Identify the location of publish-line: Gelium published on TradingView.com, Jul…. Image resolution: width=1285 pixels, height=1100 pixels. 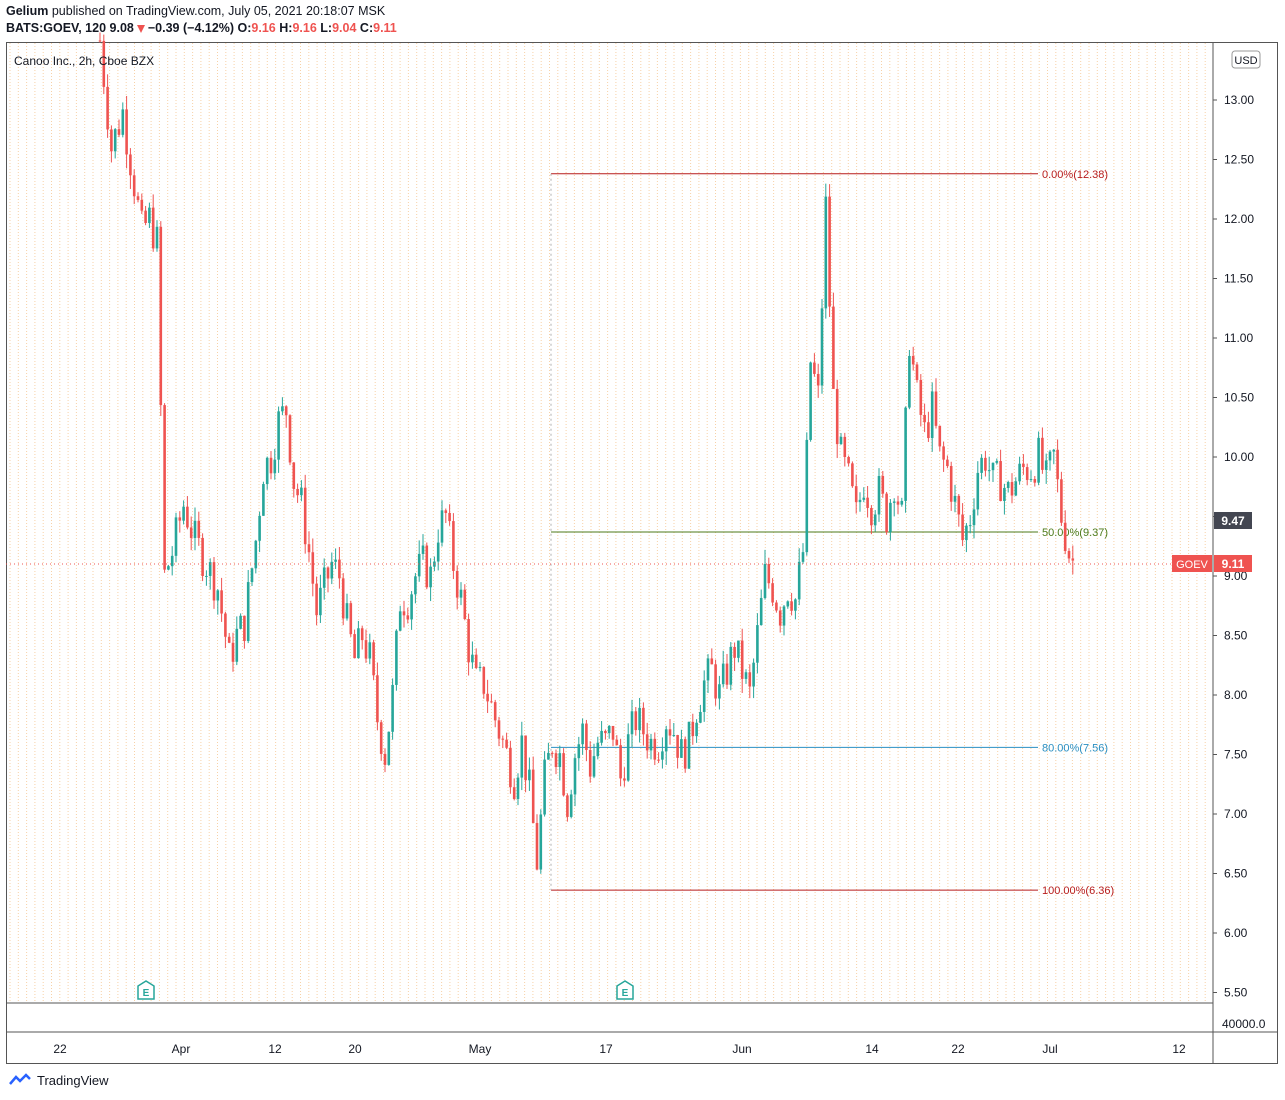
(195, 11).